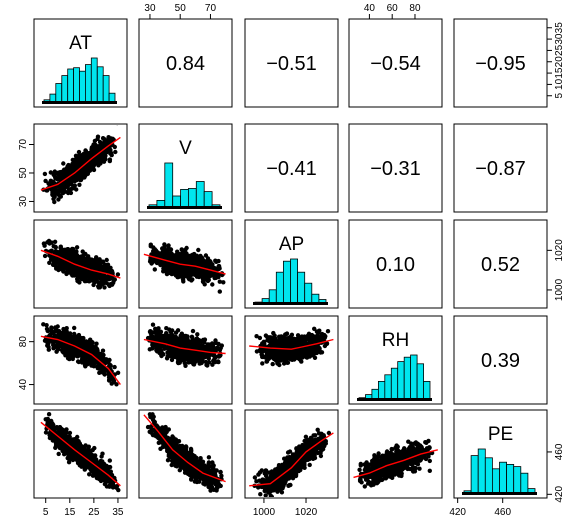 The height and width of the screenshot is (521, 578). Describe the element at coordinates (395, 64) in the screenshot. I see `correlation-AT-RH: −0.54` at that location.